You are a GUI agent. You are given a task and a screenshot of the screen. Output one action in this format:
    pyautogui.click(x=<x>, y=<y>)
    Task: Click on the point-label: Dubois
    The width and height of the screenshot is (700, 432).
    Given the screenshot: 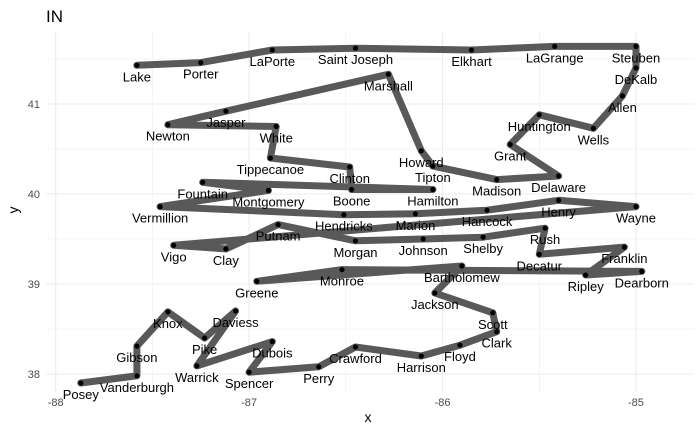 What is the action you would take?
    pyautogui.click(x=272, y=353)
    